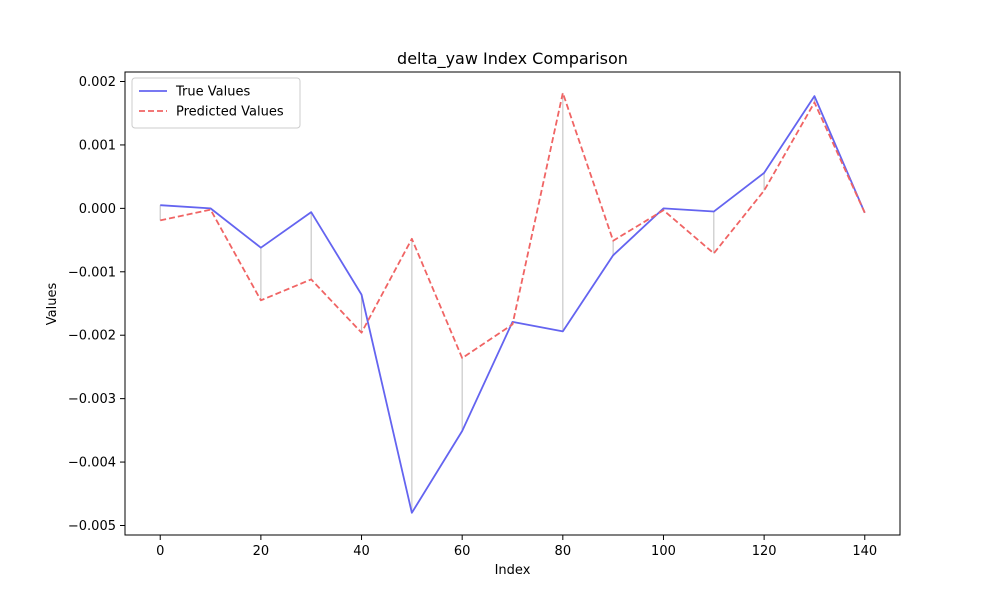 The width and height of the screenshot is (1000, 600). What do you see at coordinates (92, 399) in the screenshot?
I see `y-tick-label: −0.003` at bounding box center [92, 399].